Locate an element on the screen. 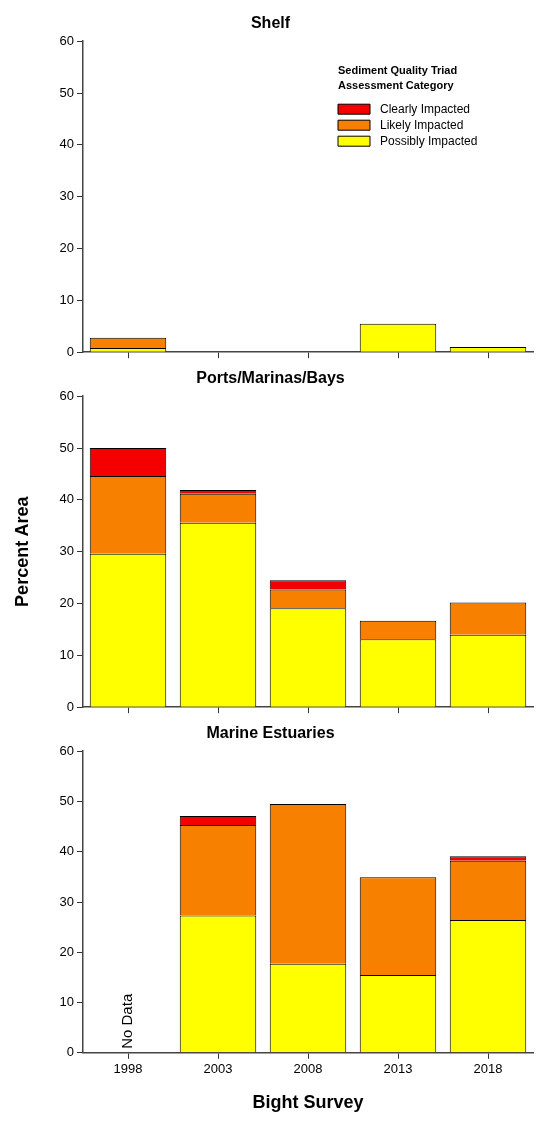 The height and width of the screenshot is (1129, 547). x-tick-label: 1998 is located at coordinates (128, 1069).